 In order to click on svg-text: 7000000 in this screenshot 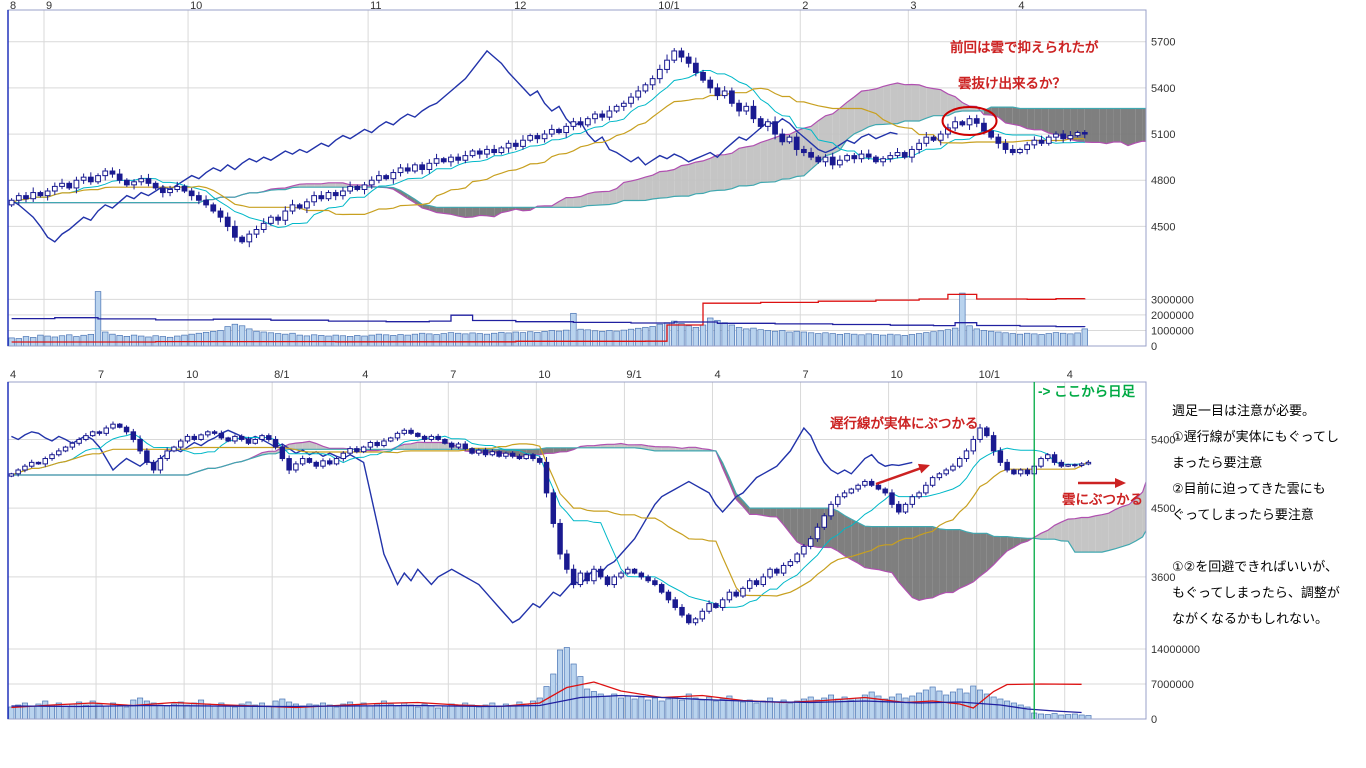, I will do `click(1172, 685)`.